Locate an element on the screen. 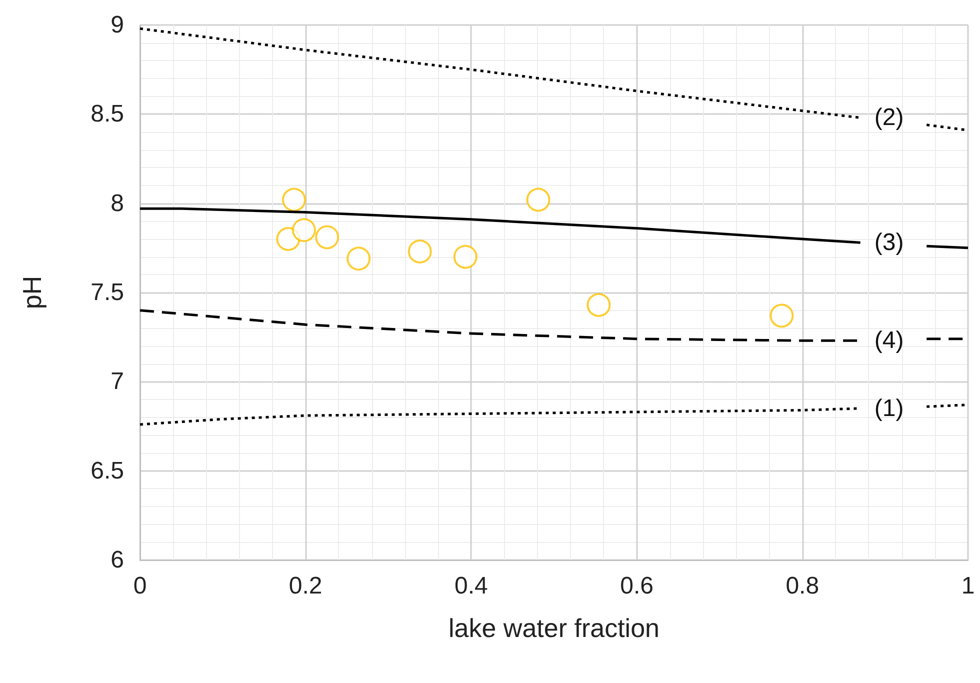 This screenshot has width=980, height=683. x-tick-label: 0.2 is located at coordinates (305, 586).